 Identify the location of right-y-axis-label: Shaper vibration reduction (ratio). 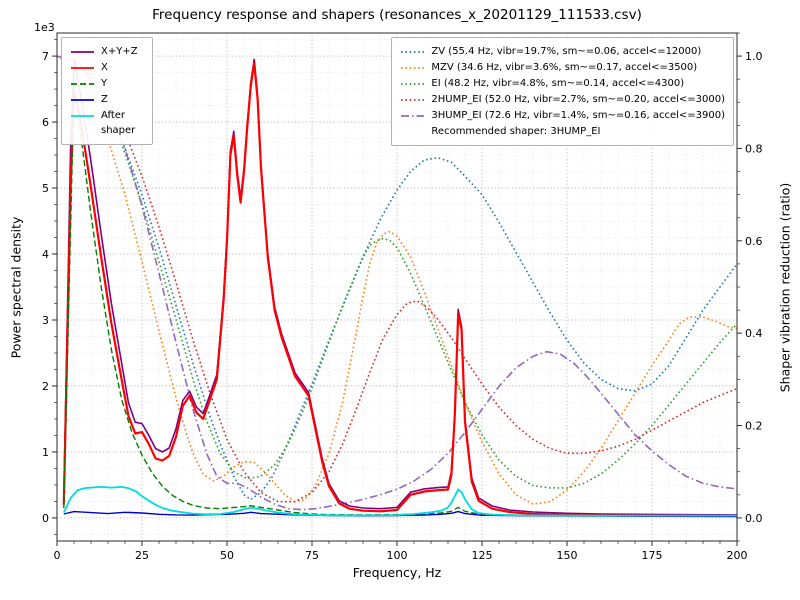
(785, 287).